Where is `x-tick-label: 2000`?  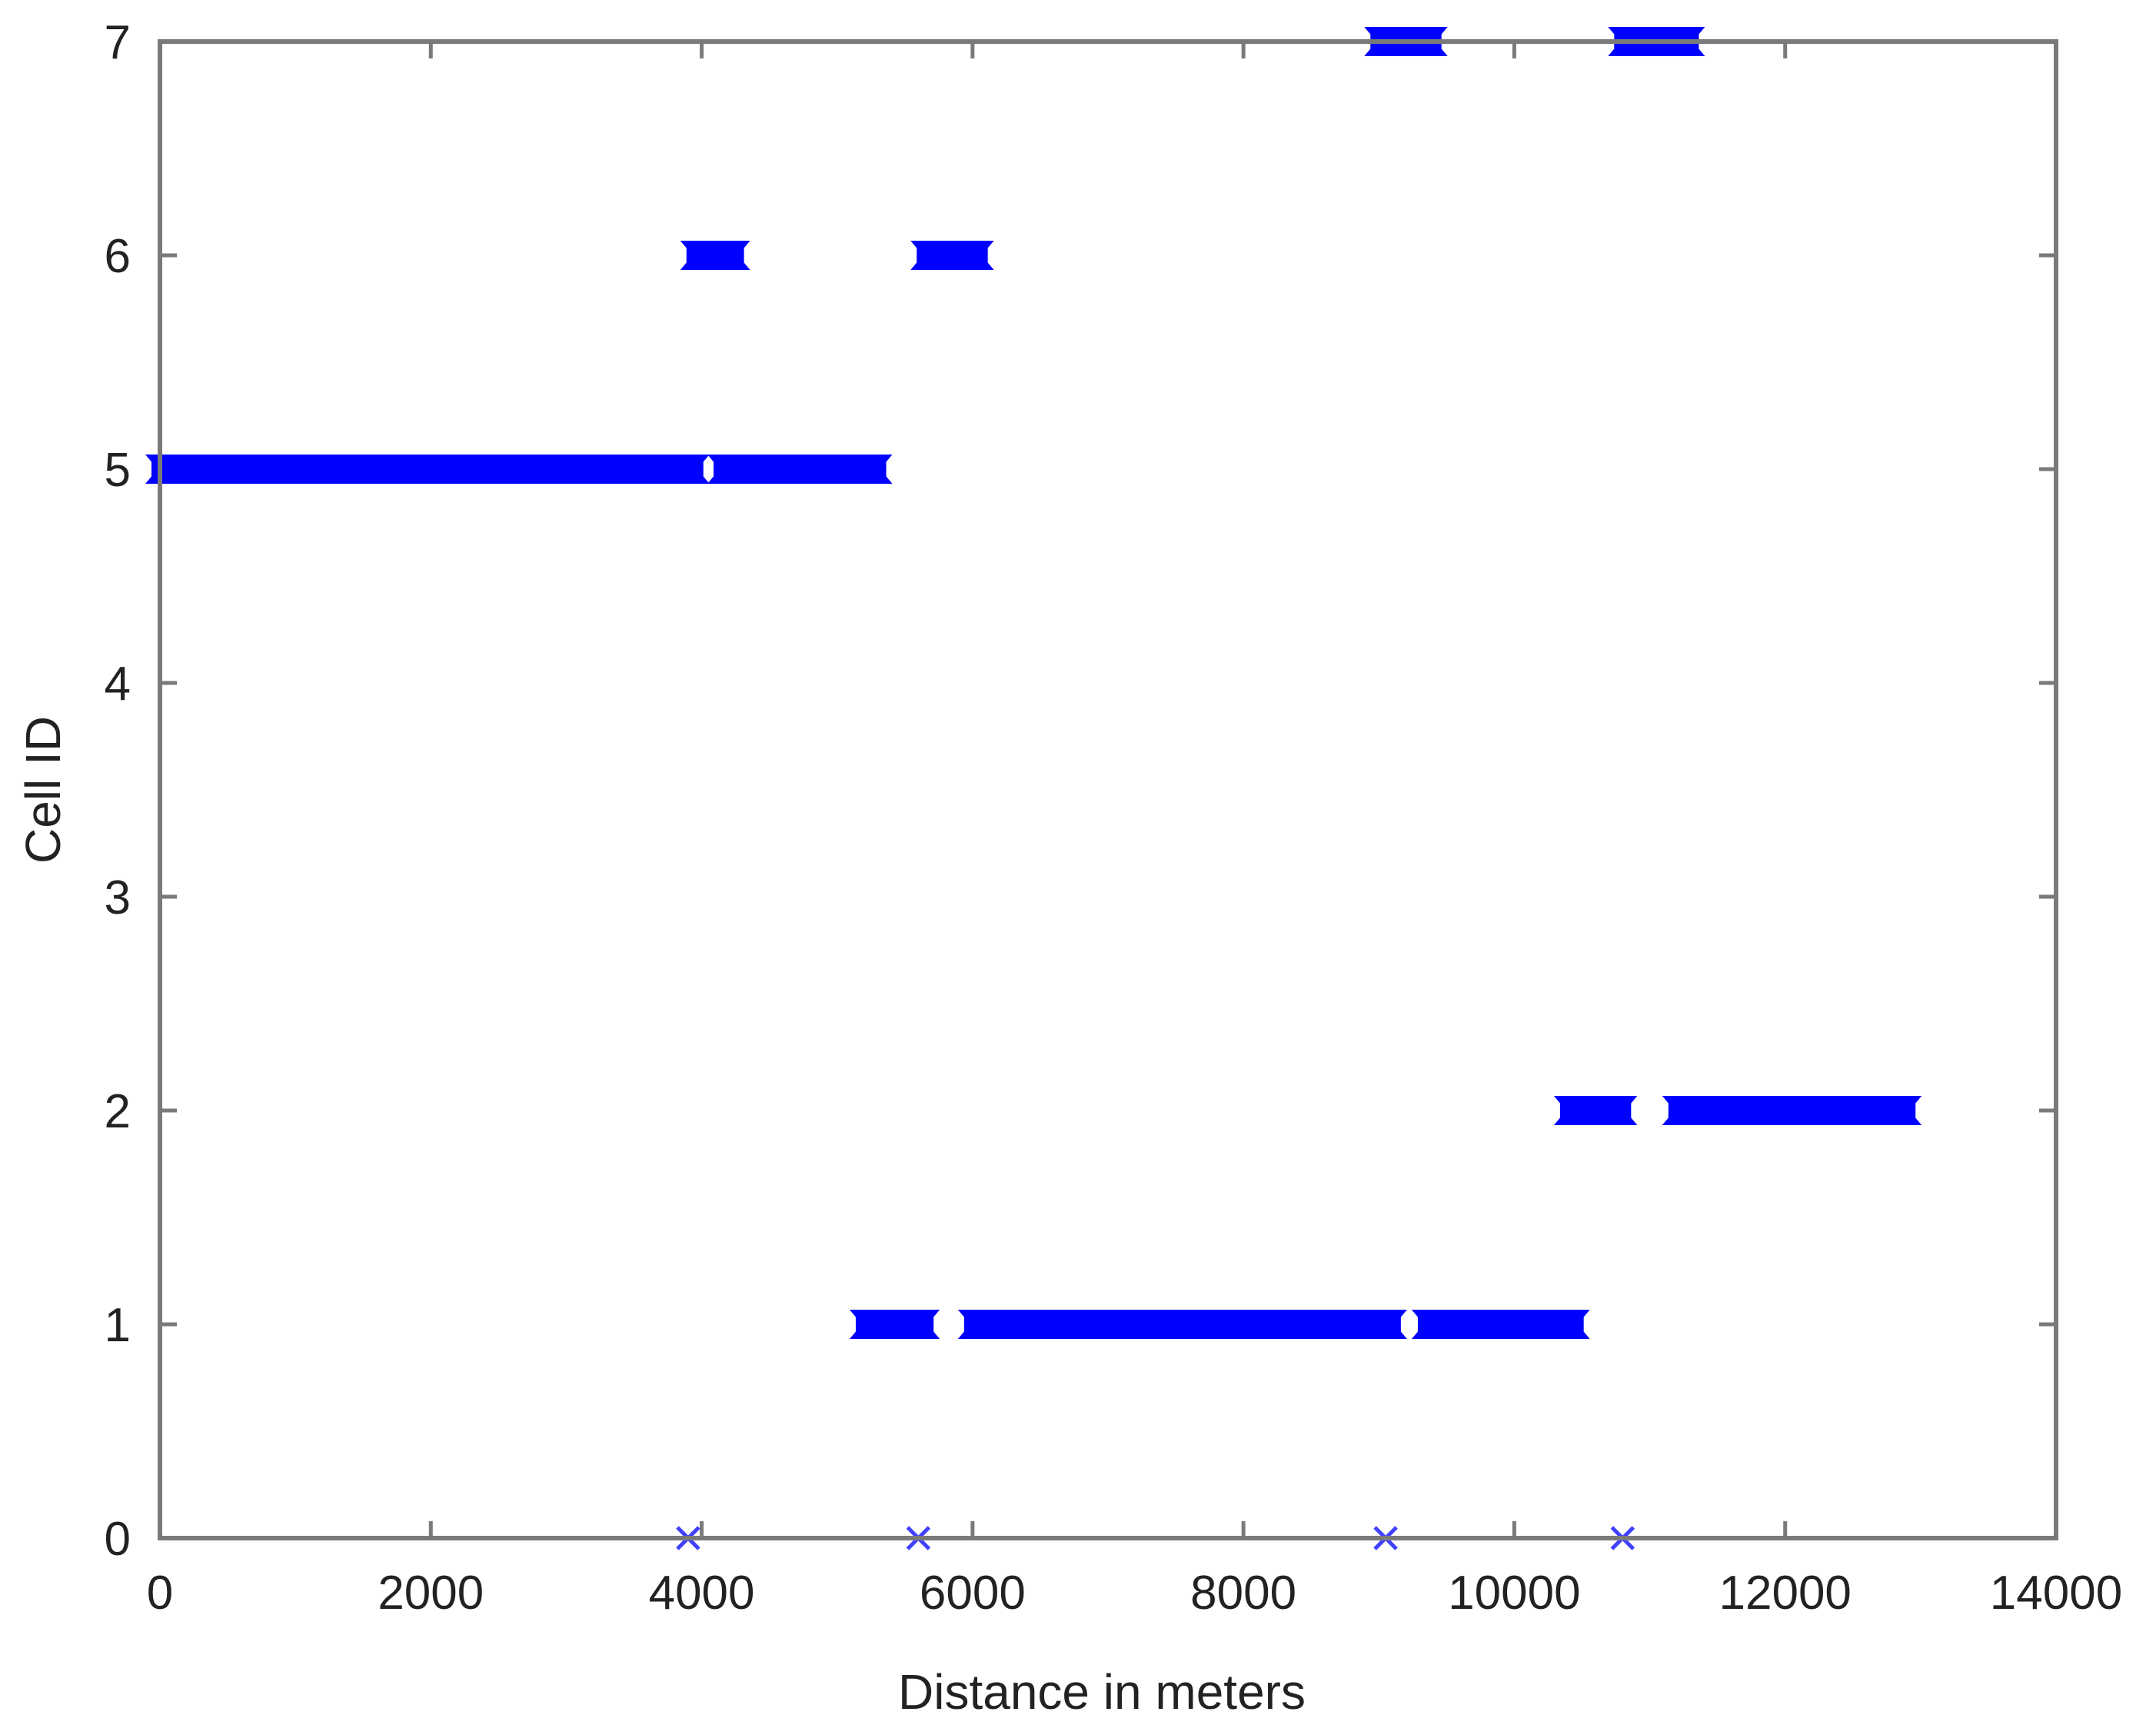 x-tick-label: 2000 is located at coordinates (431, 1593).